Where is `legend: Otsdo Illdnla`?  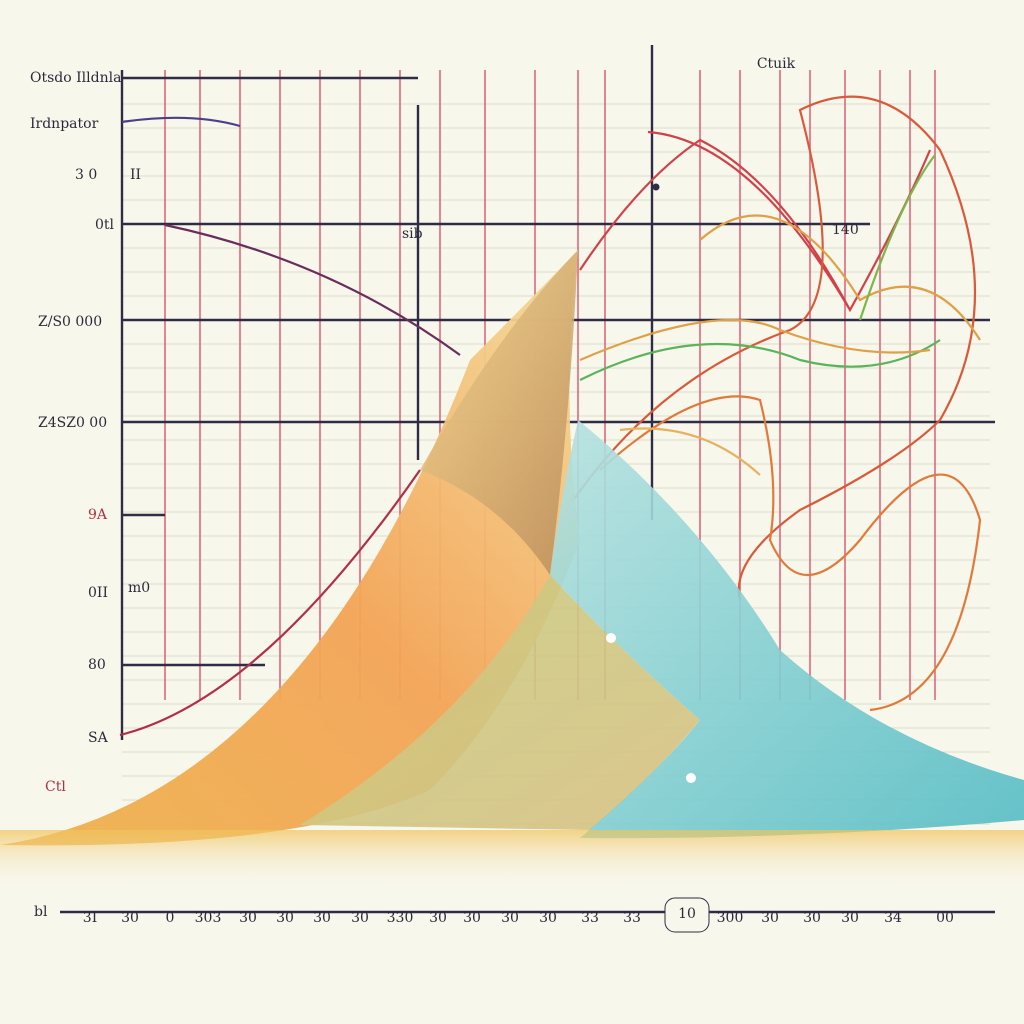 legend: Otsdo Illdnla is located at coordinates (75, 78).